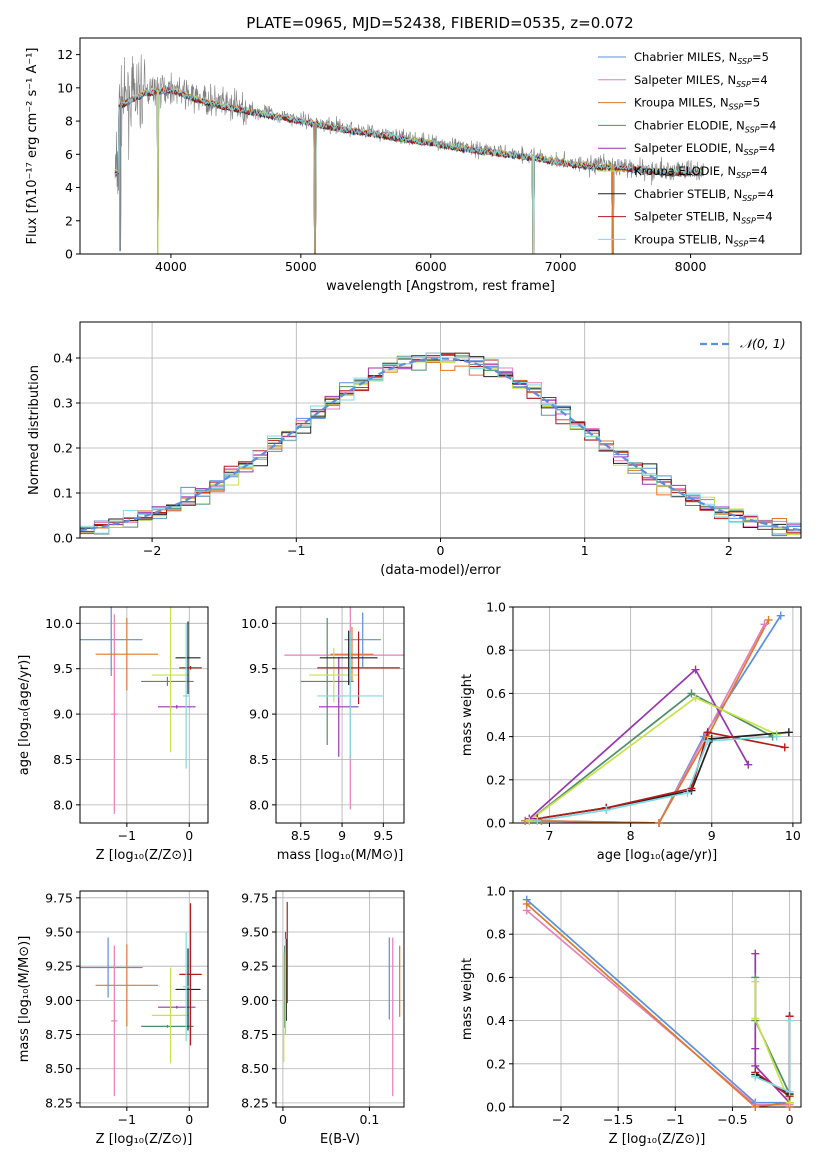  Describe the element at coordinates (152, 550) in the screenshot. I see `x-tick-label: −2` at that location.